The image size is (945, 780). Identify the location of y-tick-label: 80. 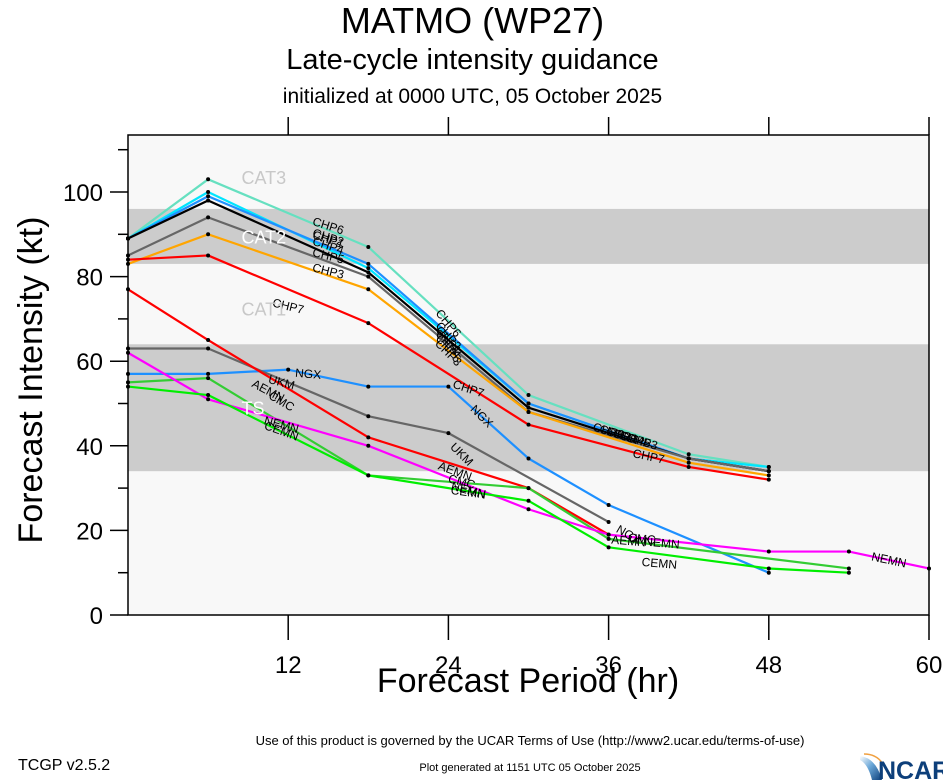
(89, 278).